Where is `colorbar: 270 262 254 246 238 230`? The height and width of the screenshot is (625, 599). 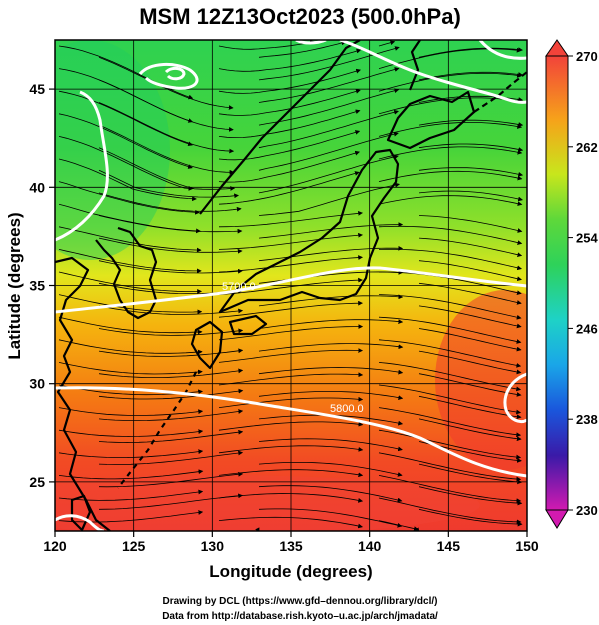
colorbar: 270 262 254 246 238 230 is located at coordinates (571, 284).